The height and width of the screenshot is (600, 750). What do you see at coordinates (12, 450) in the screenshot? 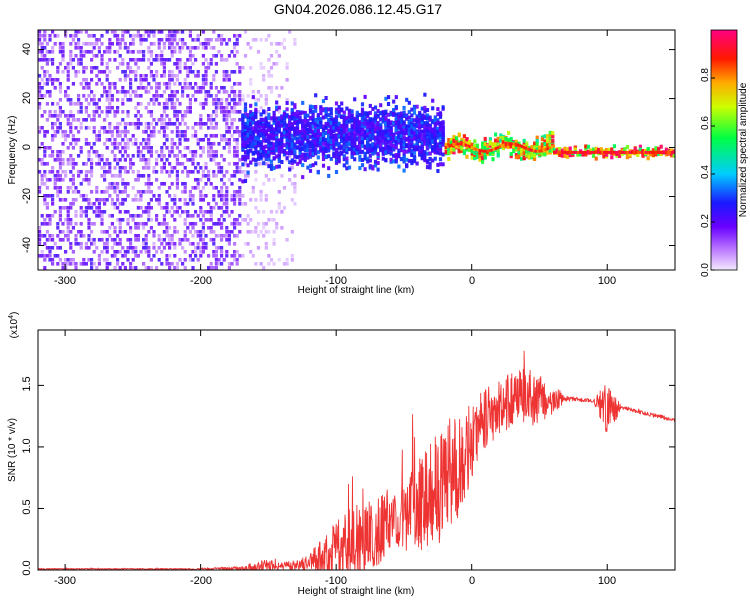
I see `snr-ylabel: SNR (10 * v/v)` at bounding box center [12, 450].